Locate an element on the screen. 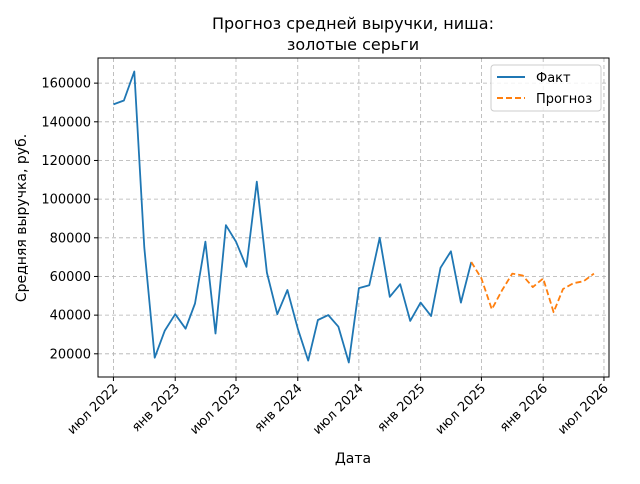 The image size is (640, 484). y-tick-label: 80000 is located at coordinates (70, 238).